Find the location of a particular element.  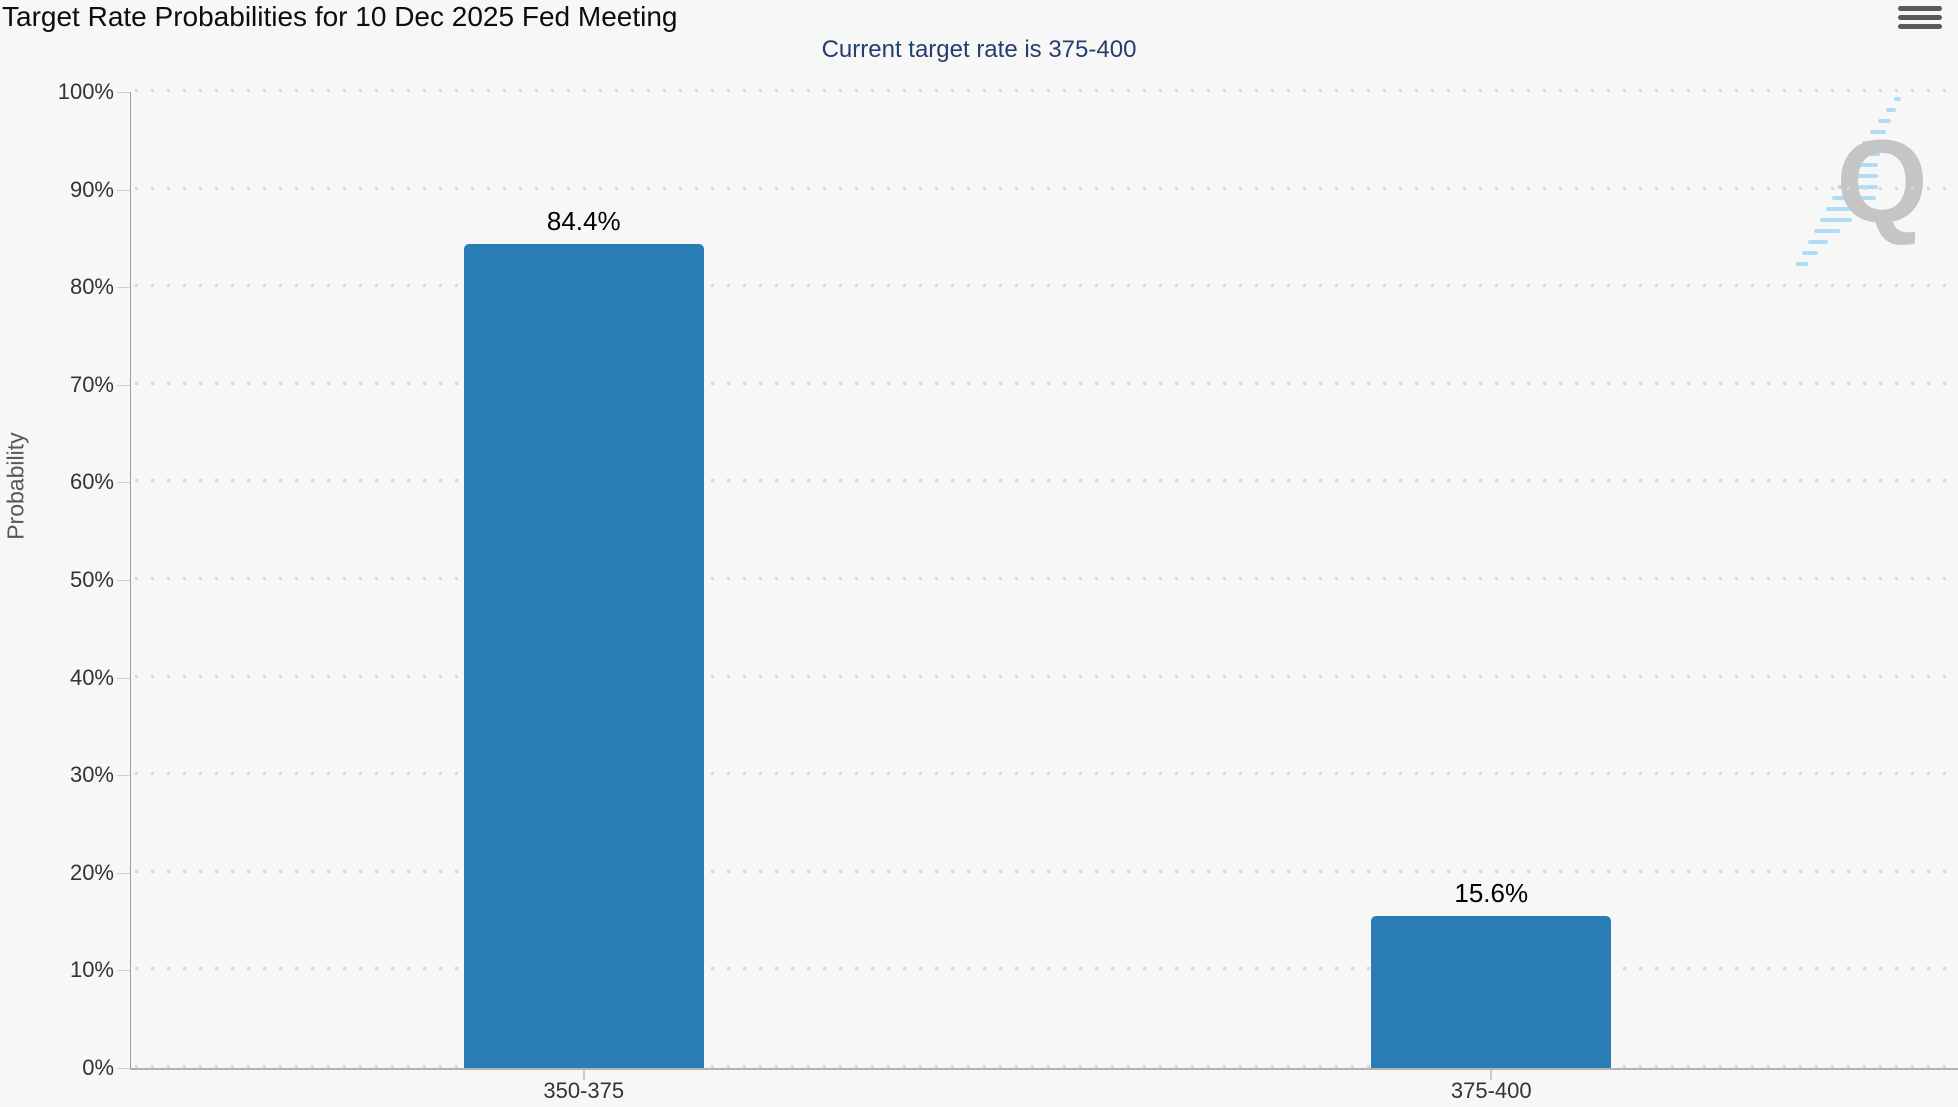

y-axis-line is located at coordinates (130, 580).